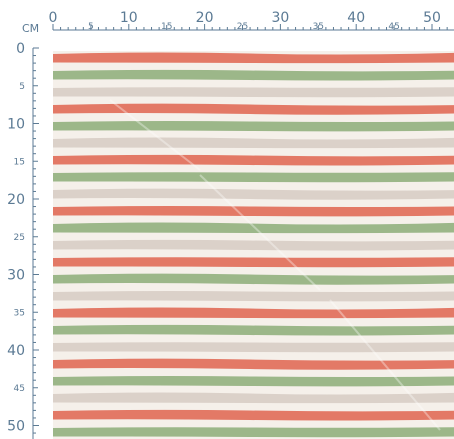  What do you see at coordinates (91, 27) in the screenshot?
I see `top-minor-label: 5` at bounding box center [91, 27].